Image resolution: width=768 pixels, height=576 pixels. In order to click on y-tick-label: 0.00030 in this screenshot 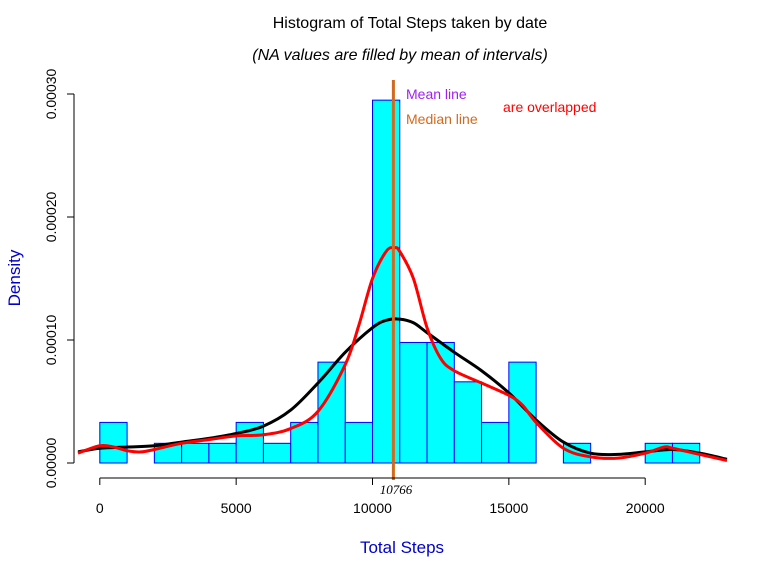, I will do `click(51, 93)`.